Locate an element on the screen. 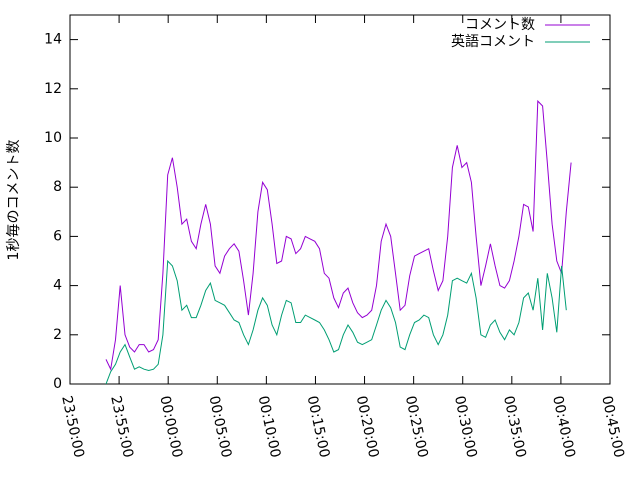  y-tick-label: 4 is located at coordinates (57, 286).